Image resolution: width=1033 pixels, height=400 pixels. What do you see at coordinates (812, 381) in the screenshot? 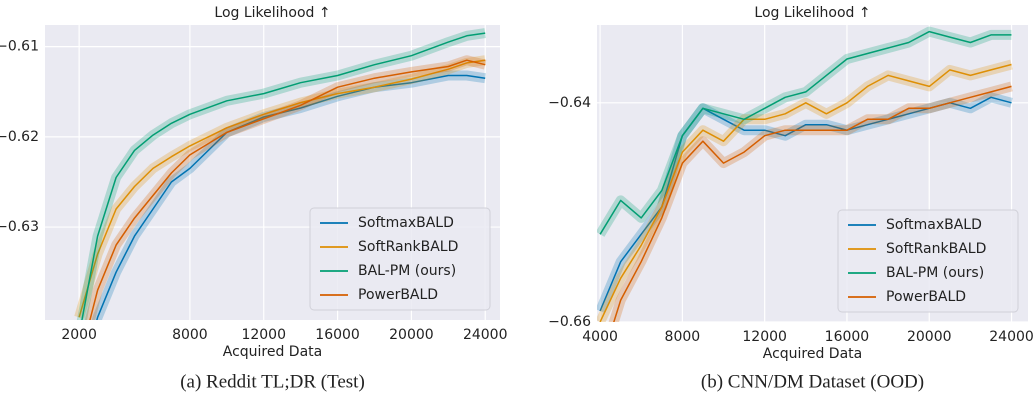
I see `caption: (b) CNN/DM Dataset (OOD)` at bounding box center [812, 381].